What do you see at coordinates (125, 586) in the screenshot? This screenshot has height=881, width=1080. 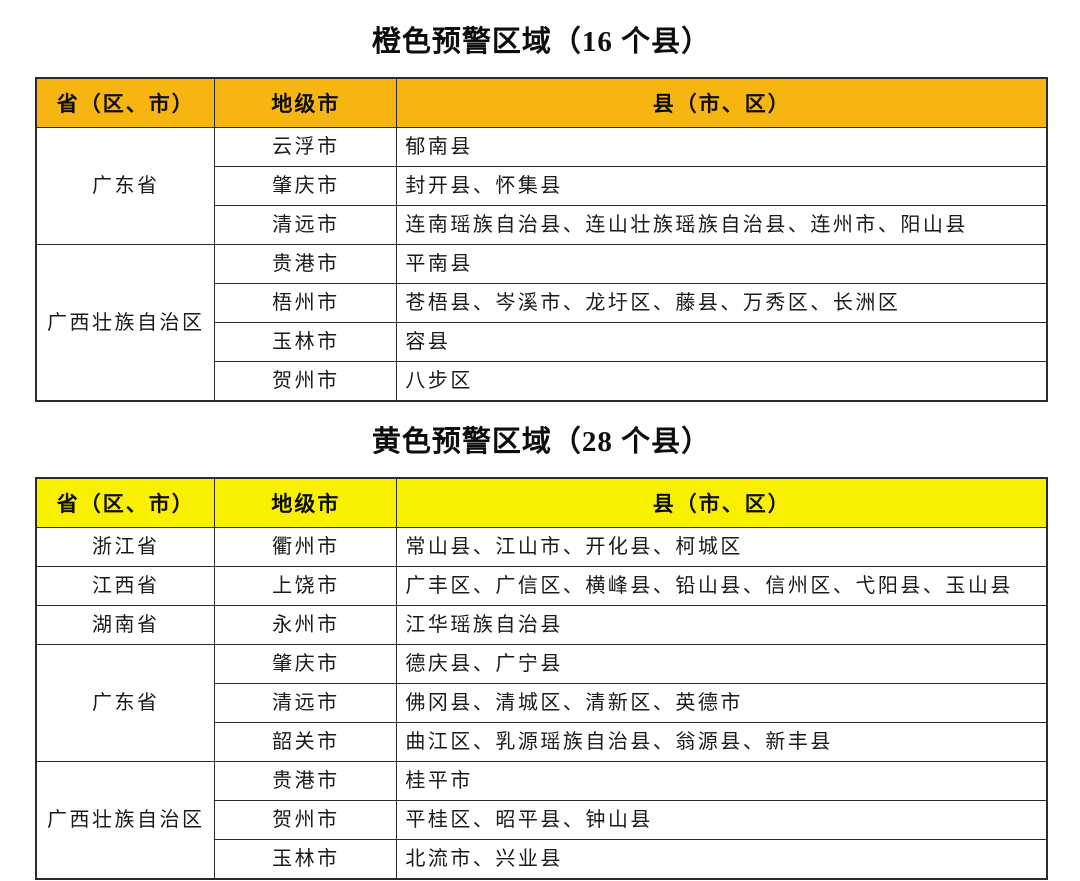 I see `province-cell: 江西省` at bounding box center [125, 586].